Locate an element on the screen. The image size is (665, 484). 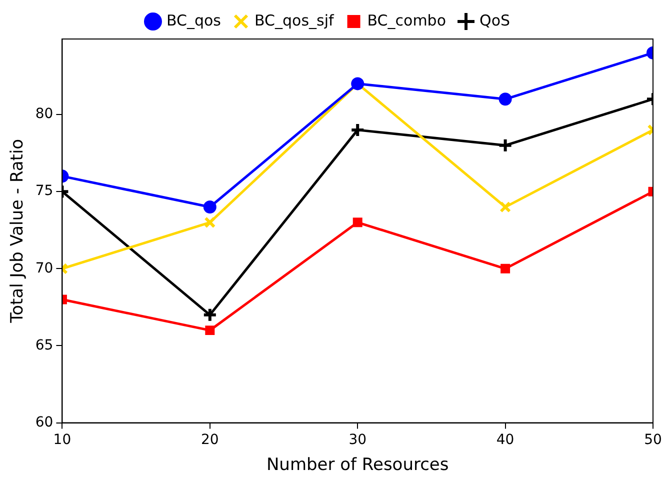
y-tick-label: 60 is located at coordinates (44, 422).